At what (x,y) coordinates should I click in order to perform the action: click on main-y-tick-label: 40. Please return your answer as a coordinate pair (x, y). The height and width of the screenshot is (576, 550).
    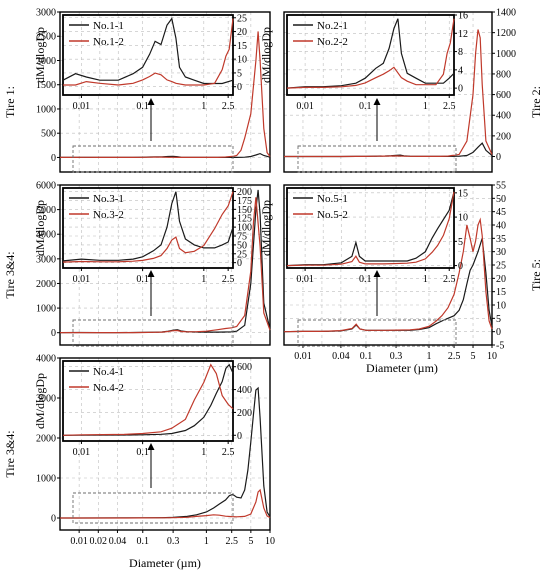
    Looking at the image, I should click on (501, 226).